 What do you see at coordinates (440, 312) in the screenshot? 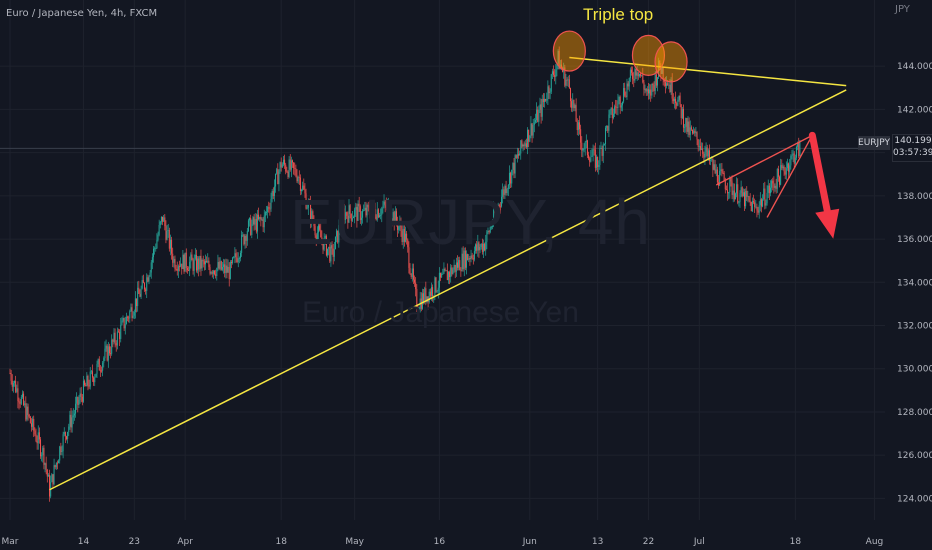
I see `watermark-description: Euro / Japanese Yen` at bounding box center [440, 312].